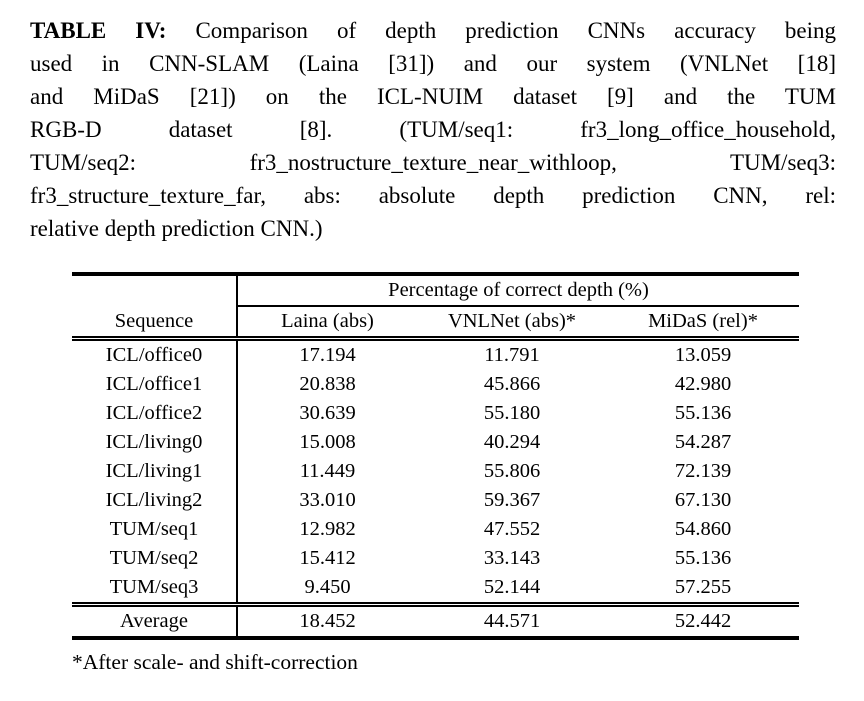 This screenshot has height=701, width=864. Describe the element at coordinates (435, 354) in the screenshot. I see `table-row: ICL/office0 17.194 11.791 13.059` at that location.